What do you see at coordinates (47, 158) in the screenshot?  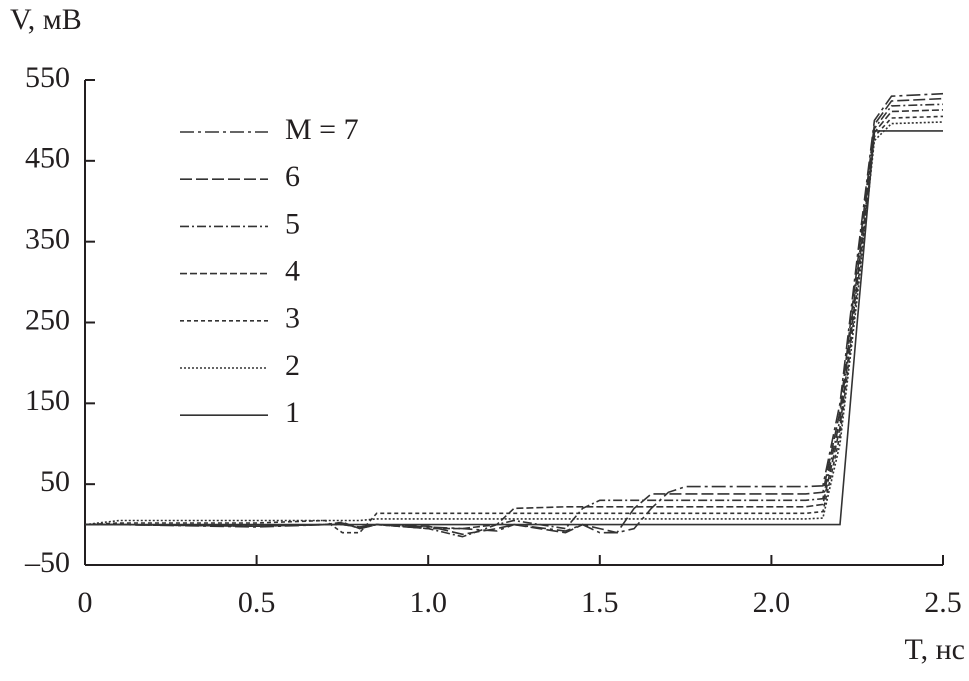 I see `y-tick-label: 450` at bounding box center [47, 158].